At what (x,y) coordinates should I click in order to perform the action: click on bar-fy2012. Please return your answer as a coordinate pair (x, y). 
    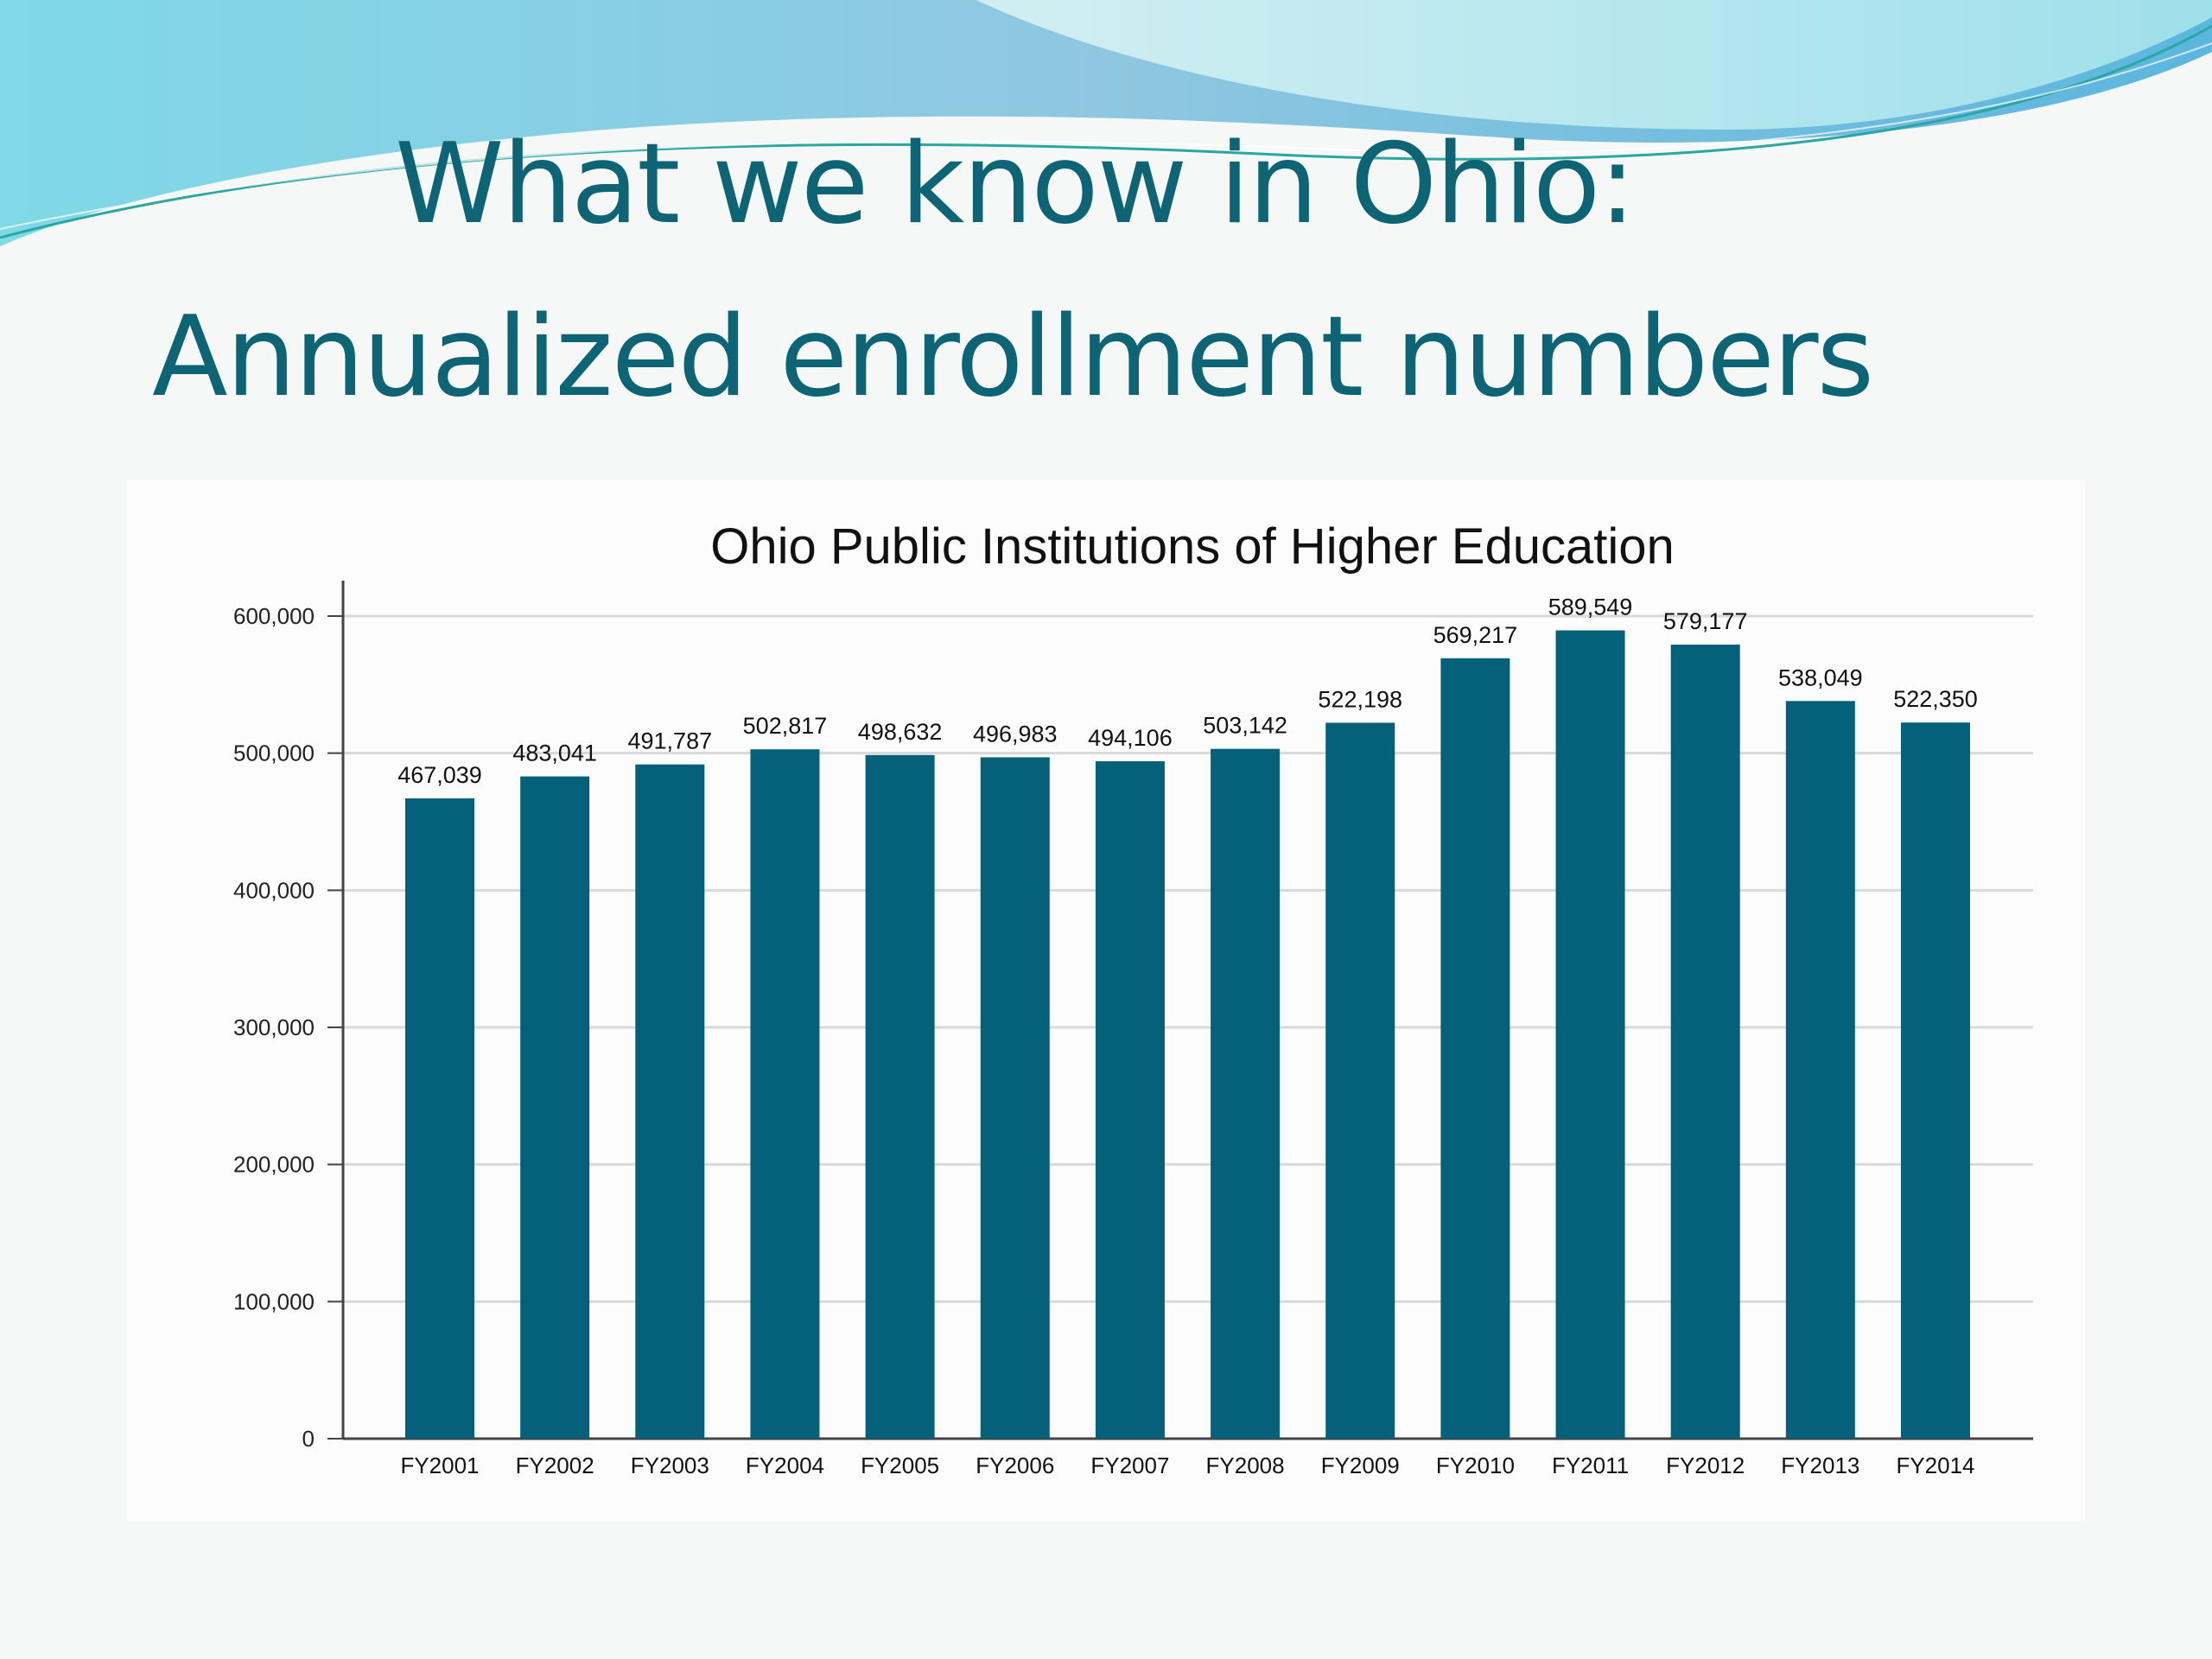
    Looking at the image, I should click on (1705, 1042).